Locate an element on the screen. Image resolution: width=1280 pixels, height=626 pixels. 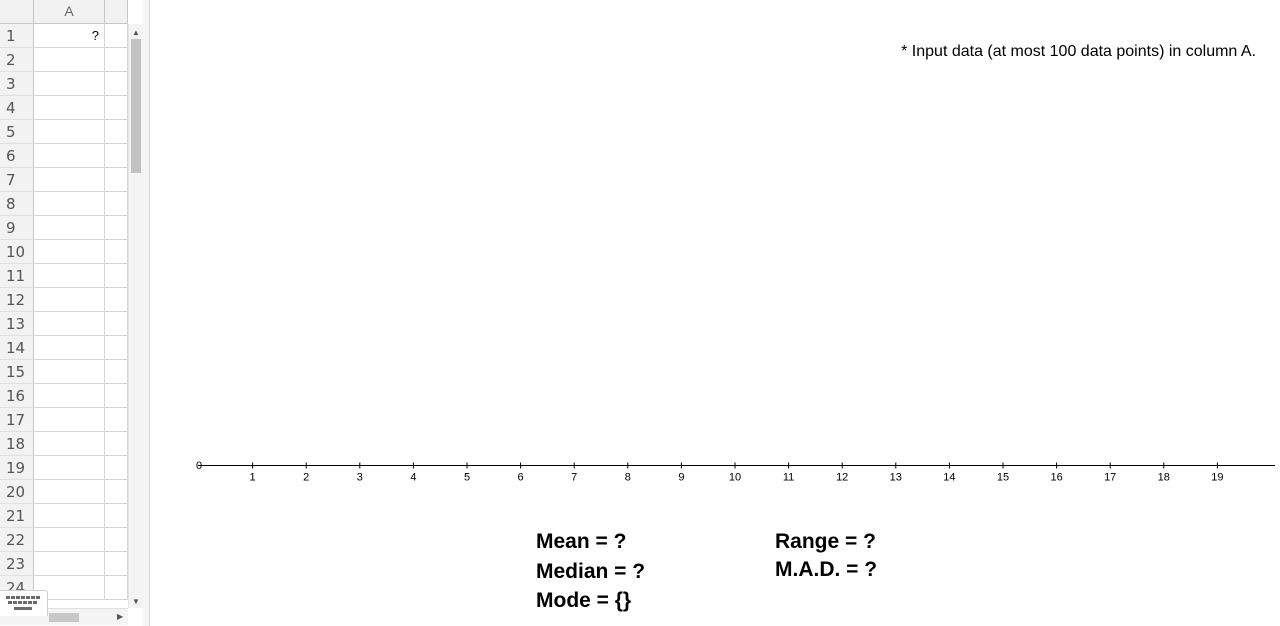
row-header: 17 is located at coordinates (17, 420).